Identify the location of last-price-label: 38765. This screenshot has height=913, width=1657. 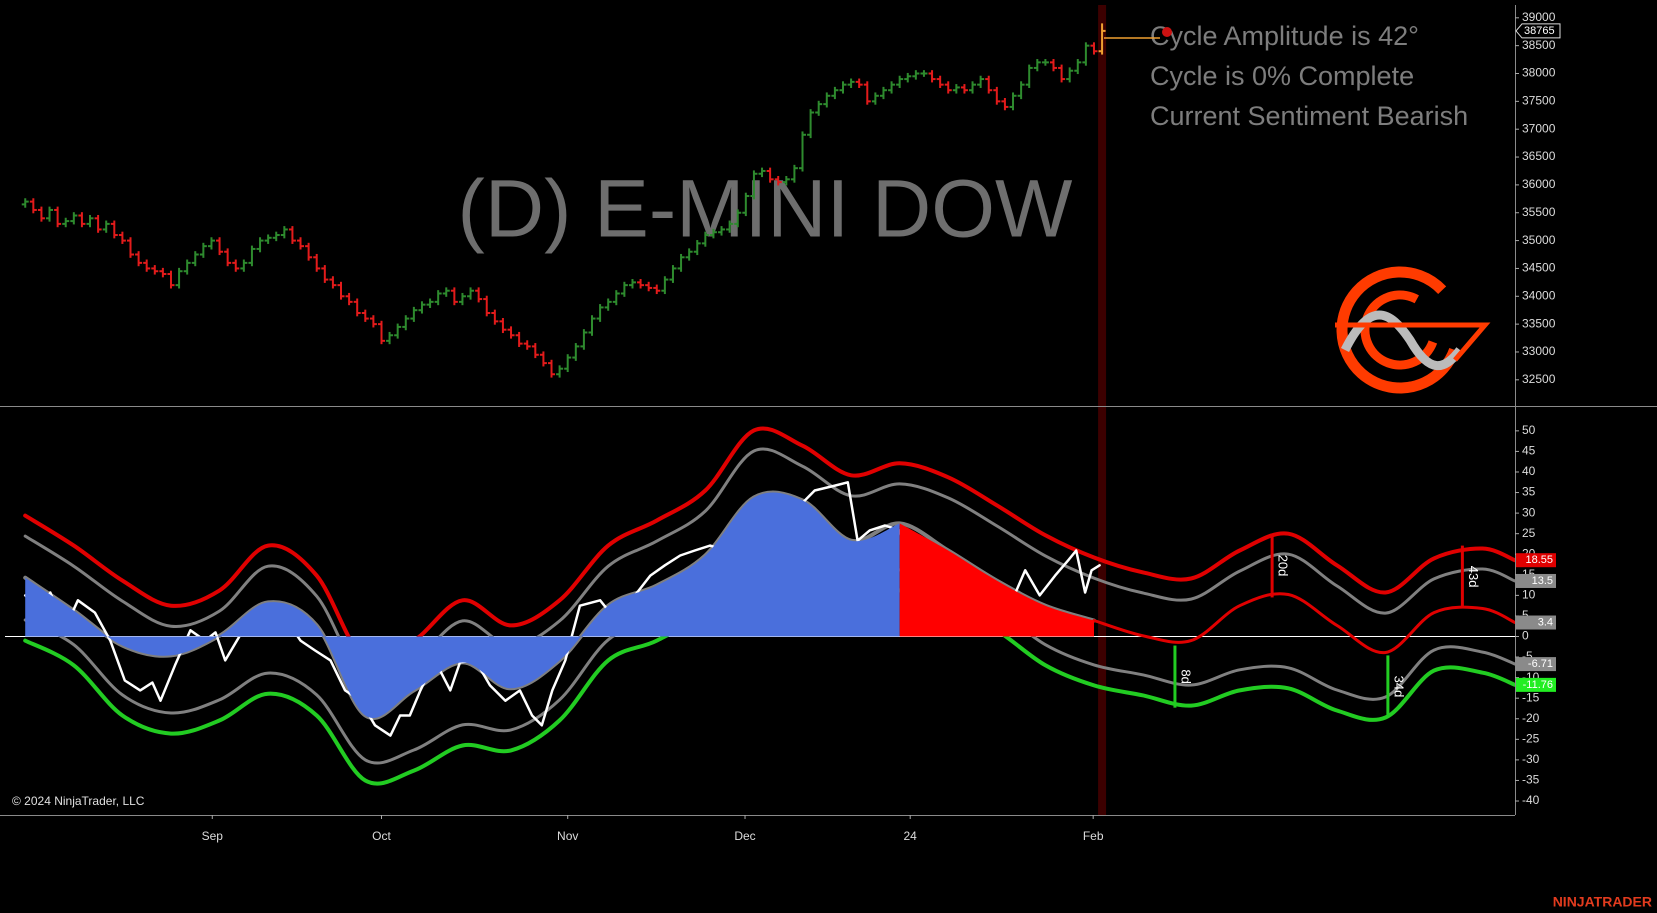
(1539, 31).